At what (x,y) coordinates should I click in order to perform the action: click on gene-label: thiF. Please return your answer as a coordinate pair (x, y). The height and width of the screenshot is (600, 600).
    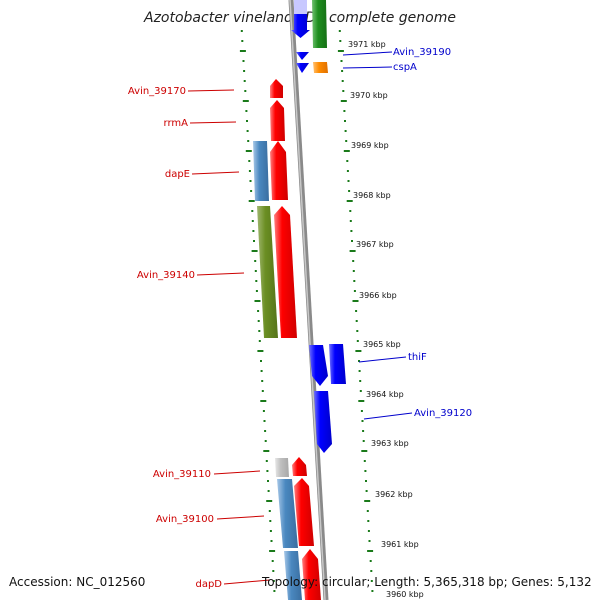
    Looking at the image, I should click on (417, 357).